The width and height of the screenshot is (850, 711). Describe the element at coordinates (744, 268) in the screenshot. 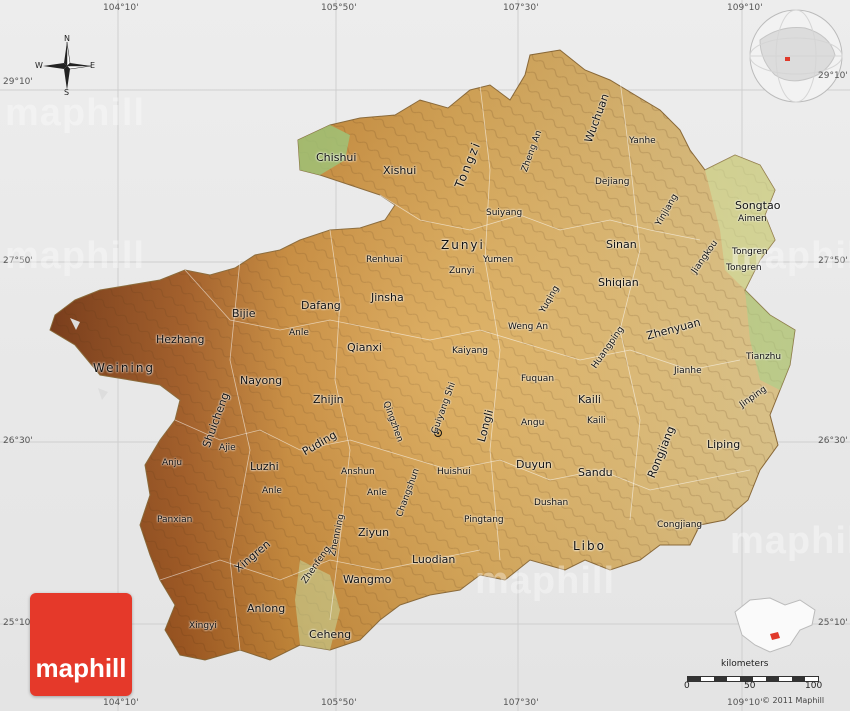

I see `place-tongren-city: Tongren` at that location.